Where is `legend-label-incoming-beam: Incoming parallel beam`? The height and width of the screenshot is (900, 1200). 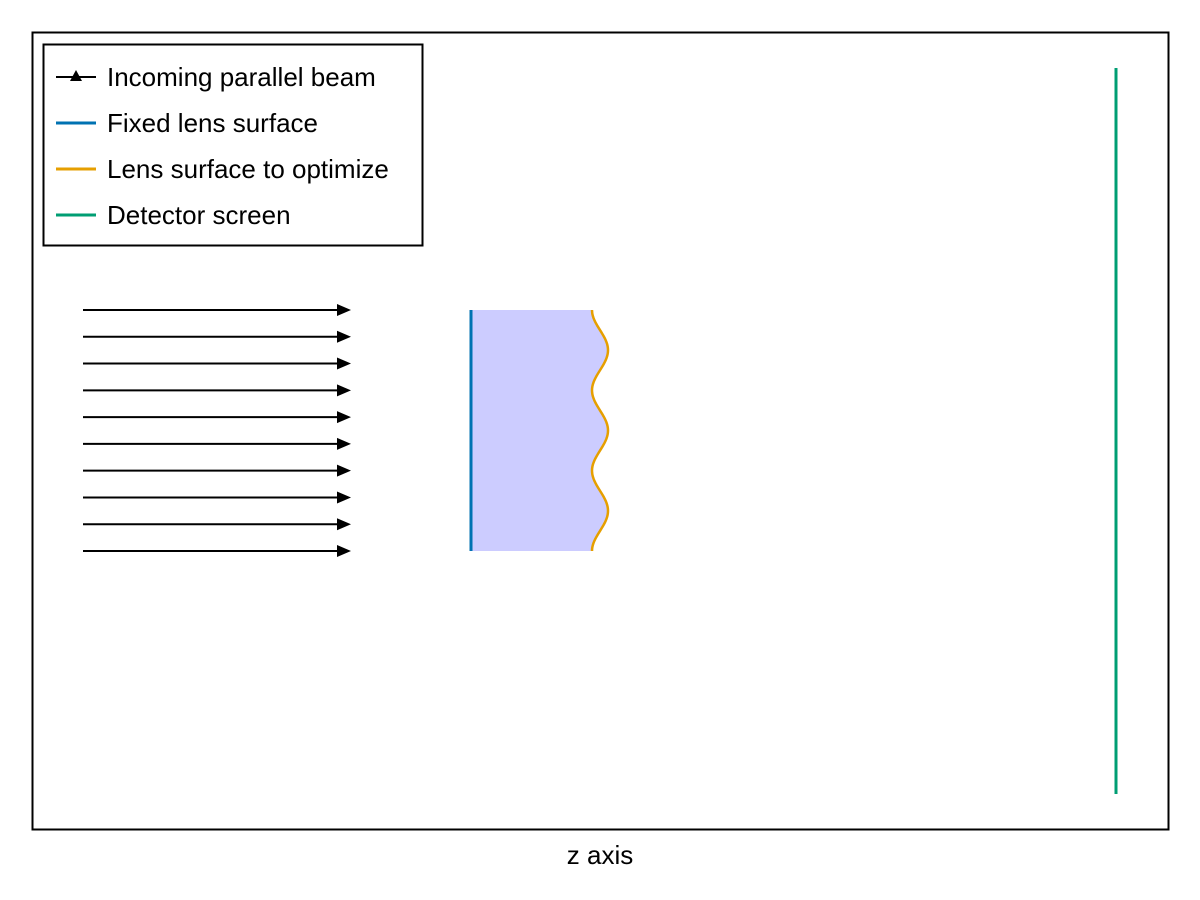
legend-label-incoming-beam: Incoming parallel beam is located at coordinates (241, 77).